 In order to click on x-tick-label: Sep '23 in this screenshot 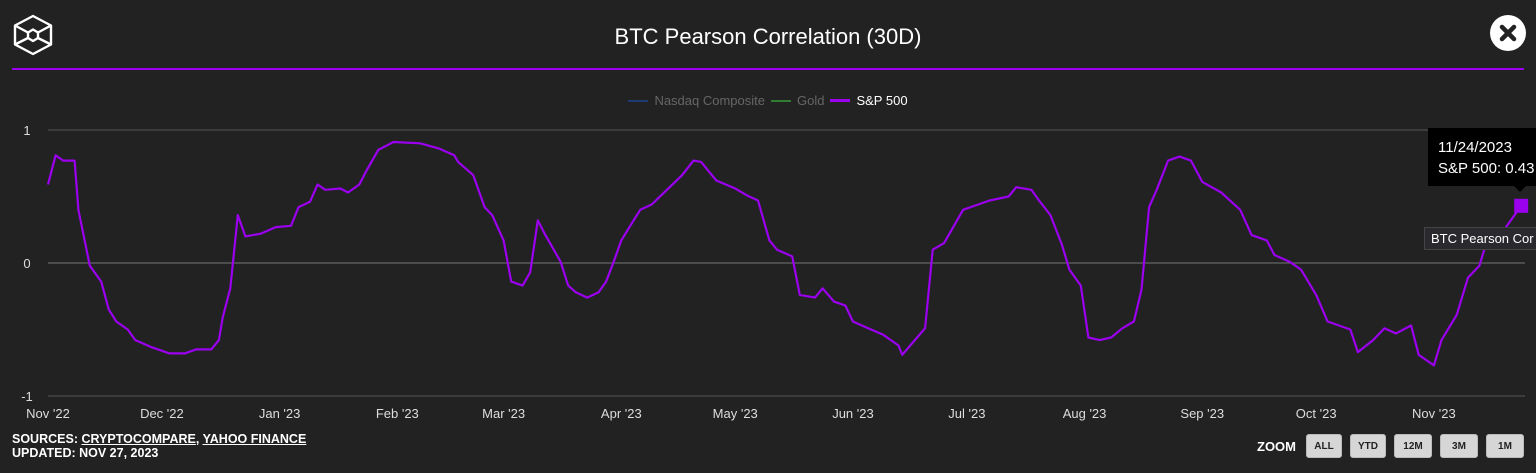, I will do `click(1202, 413)`.